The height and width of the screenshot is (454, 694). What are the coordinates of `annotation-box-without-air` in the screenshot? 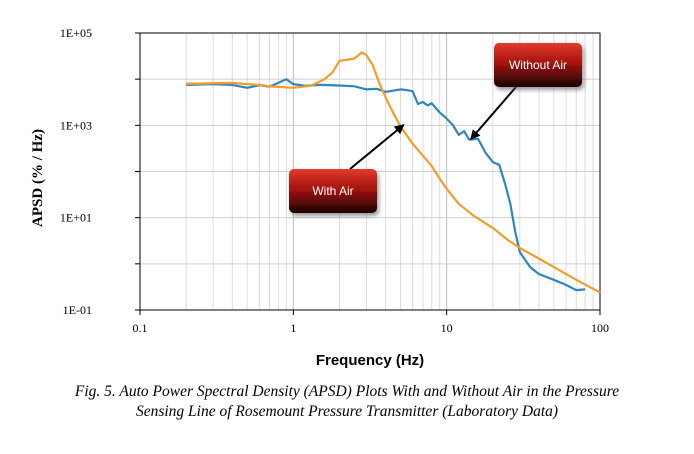 It's located at (538, 65).